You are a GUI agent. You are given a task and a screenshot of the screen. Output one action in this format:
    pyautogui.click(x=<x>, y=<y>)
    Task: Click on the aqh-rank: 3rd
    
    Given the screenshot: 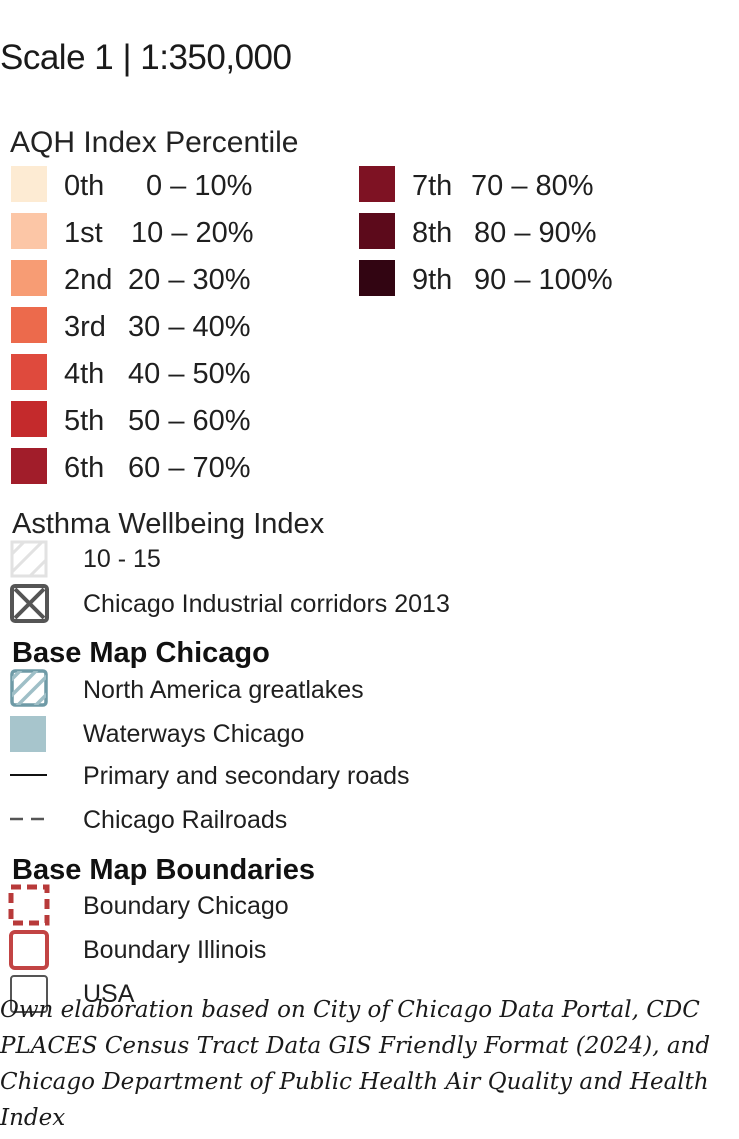 What is the action you would take?
    pyautogui.click(x=85, y=327)
    